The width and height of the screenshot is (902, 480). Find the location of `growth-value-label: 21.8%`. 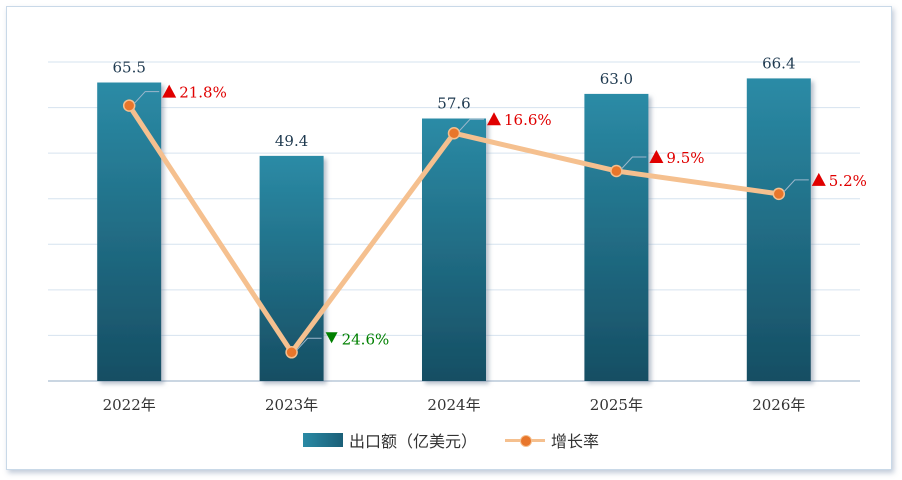

growth-value-label: 21.8% is located at coordinates (203, 93).